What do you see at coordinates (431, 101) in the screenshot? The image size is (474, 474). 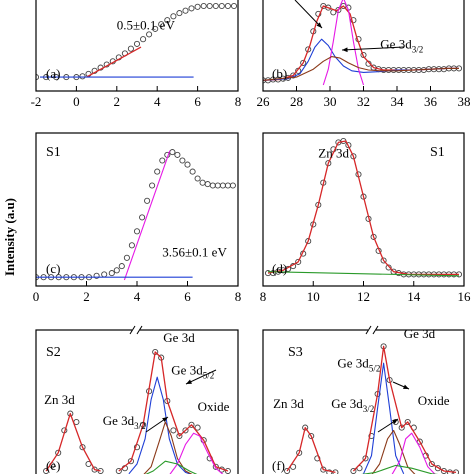 I see `x-tick-label: 36` at bounding box center [431, 101].